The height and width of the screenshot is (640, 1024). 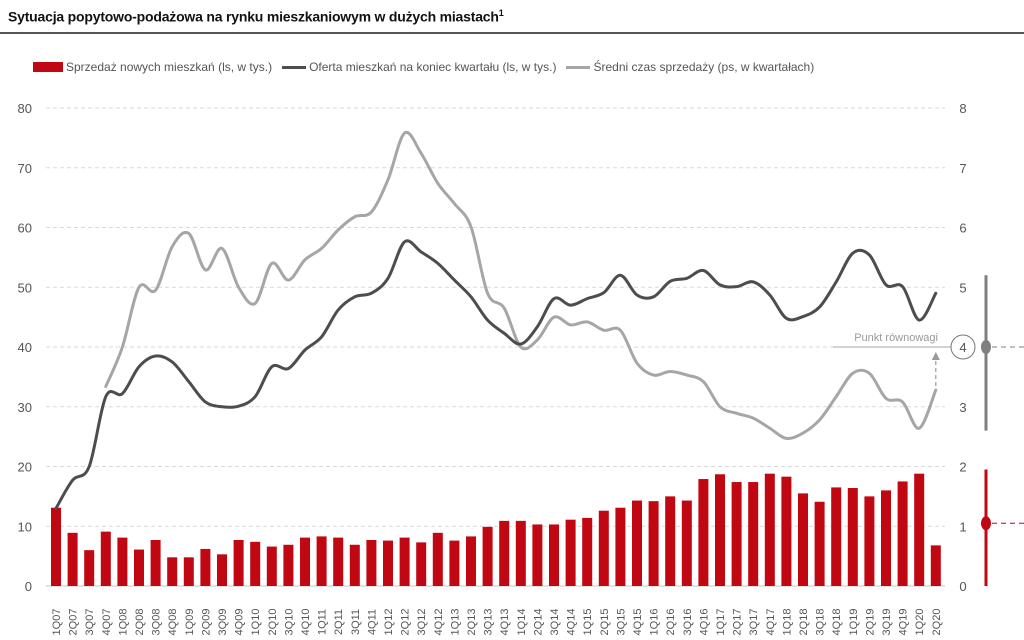 I want to click on y-left-tick-label: 0, so click(x=28, y=586).